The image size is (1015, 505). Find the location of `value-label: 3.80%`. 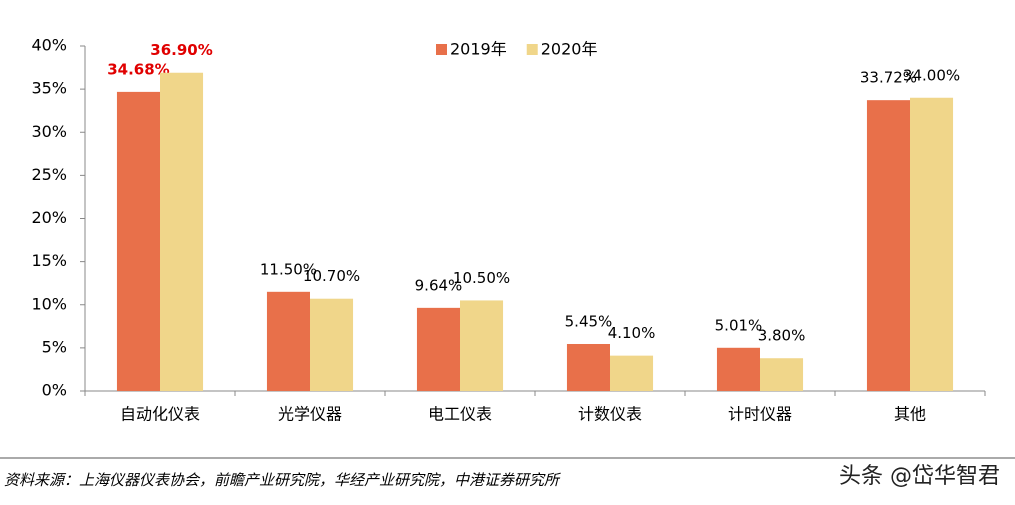

value-label: 3.80% is located at coordinates (782, 336).